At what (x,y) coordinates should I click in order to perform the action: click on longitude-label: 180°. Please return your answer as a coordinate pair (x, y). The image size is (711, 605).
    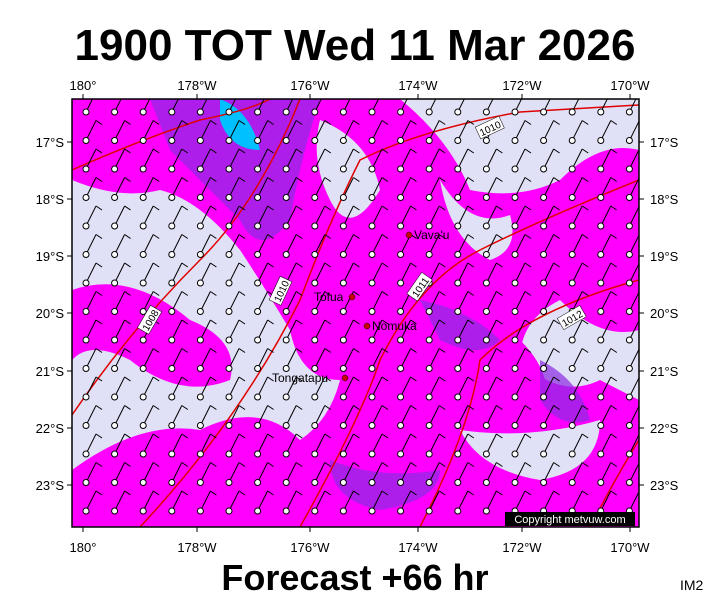
    Looking at the image, I should click on (83, 85).